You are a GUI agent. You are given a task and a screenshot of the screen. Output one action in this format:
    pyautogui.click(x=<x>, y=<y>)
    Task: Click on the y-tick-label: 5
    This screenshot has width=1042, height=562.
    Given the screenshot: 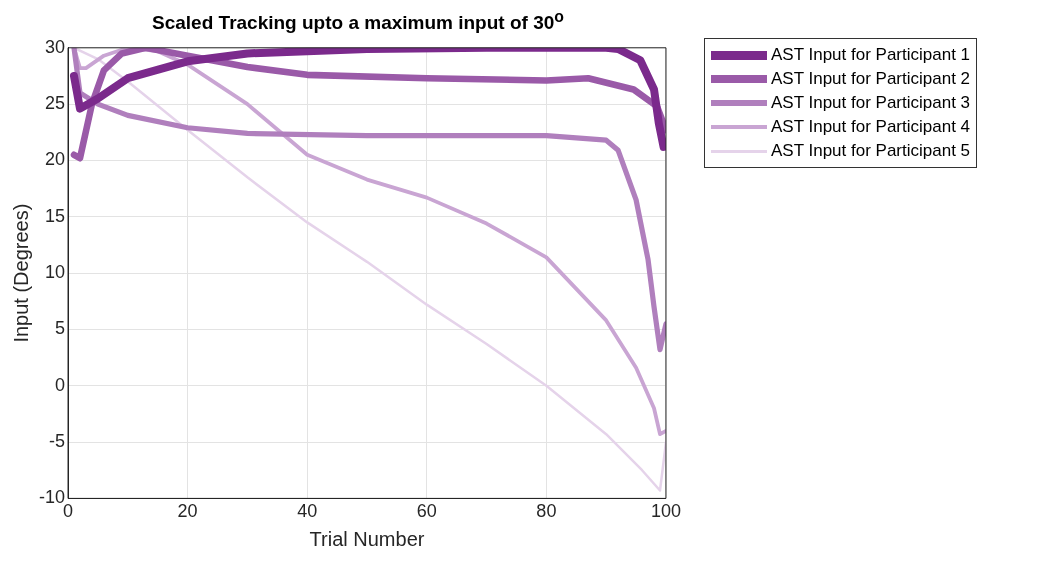 What is the action you would take?
    pyautogui.click(x=60, y=328)
    